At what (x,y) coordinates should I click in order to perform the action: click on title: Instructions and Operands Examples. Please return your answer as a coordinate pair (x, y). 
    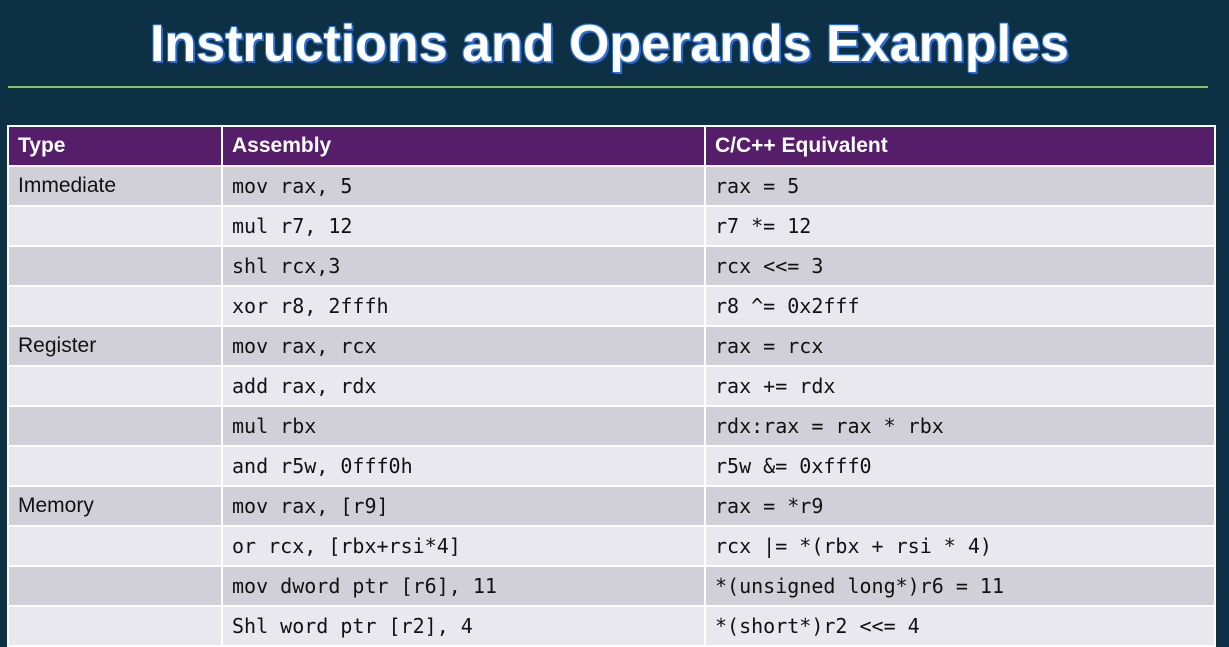
    Looking at the image, I should click on (609, 44).